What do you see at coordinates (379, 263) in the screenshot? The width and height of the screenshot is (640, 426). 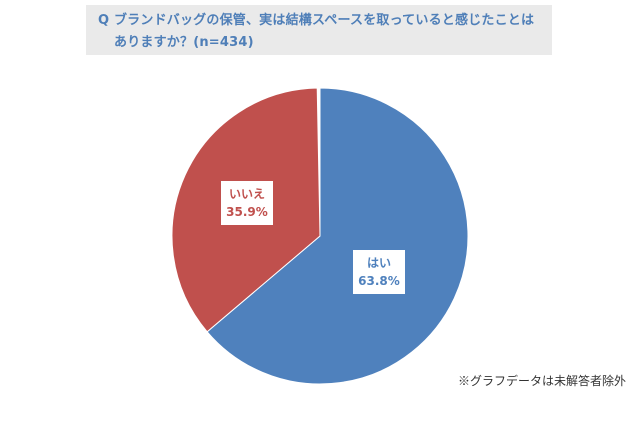 I see `slice-category-label: はい` at bounding box center [379, 263].